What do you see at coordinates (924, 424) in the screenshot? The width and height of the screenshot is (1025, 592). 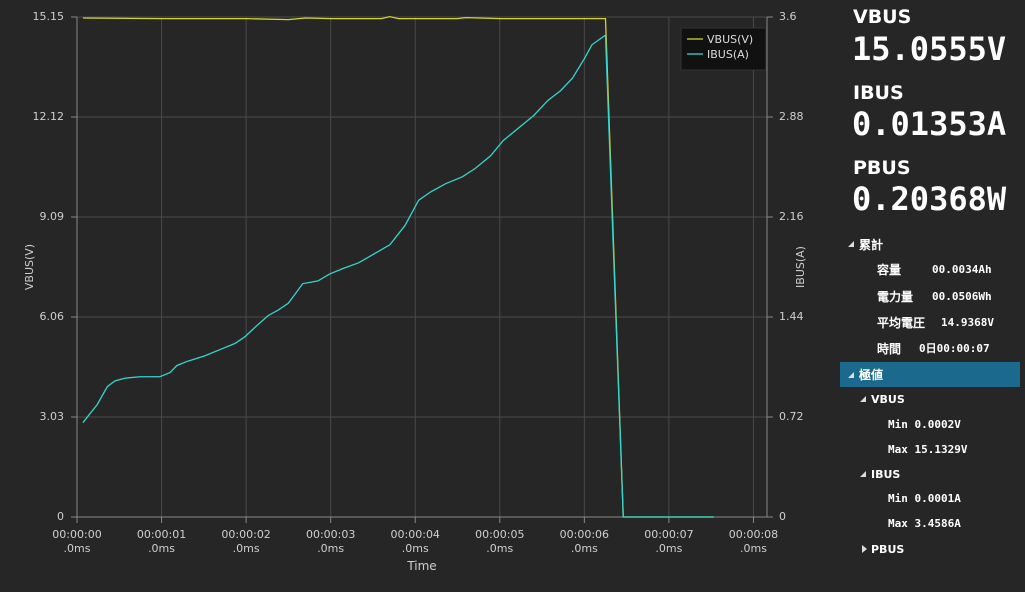 I see `tree-item: Min 0.0002V` at bounding box center [924, 424].